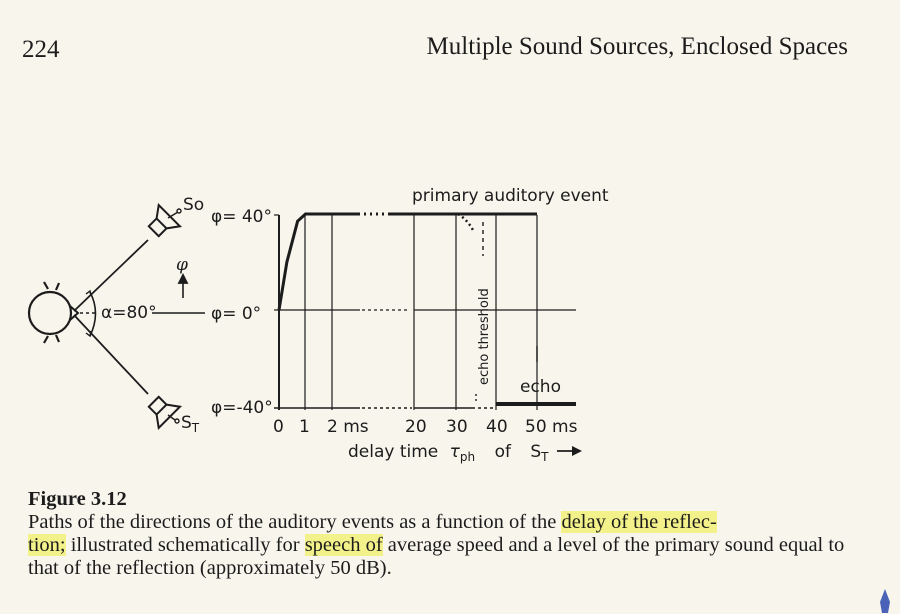  I want to click on x-tick-label: 1, so click(304, 427).